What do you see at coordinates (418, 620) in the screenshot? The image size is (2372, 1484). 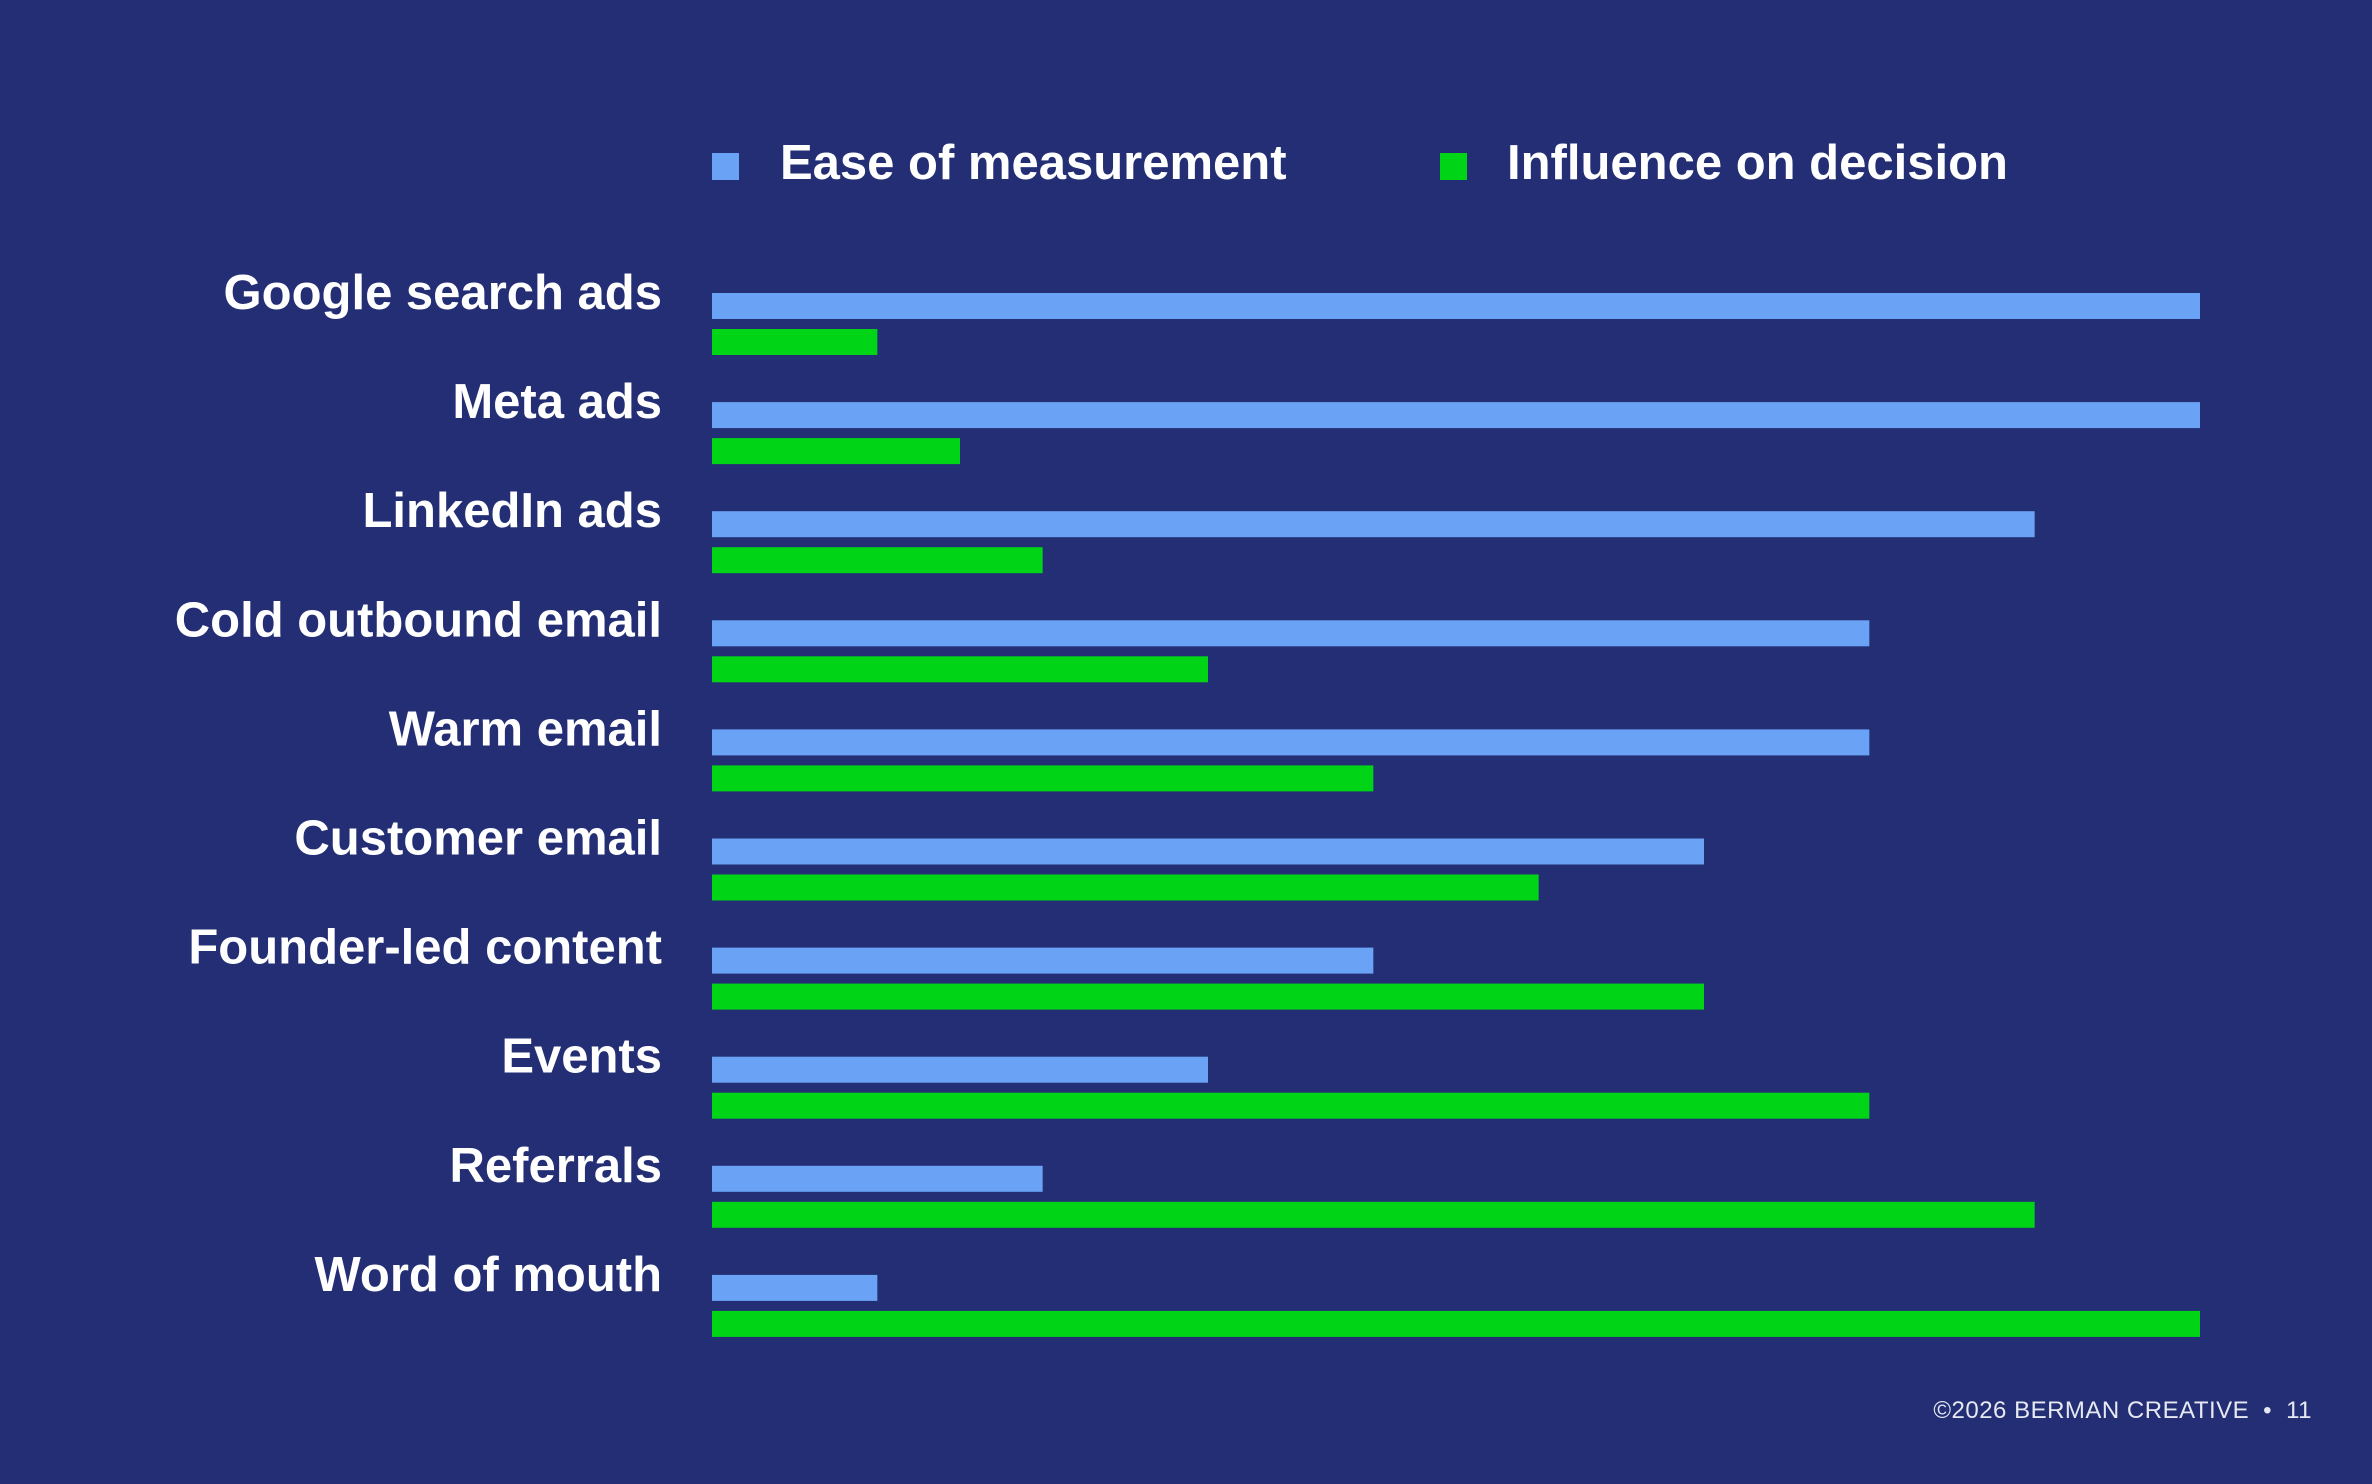 I see `category-label: Cold outbound email` at bounding box center [418, 620].